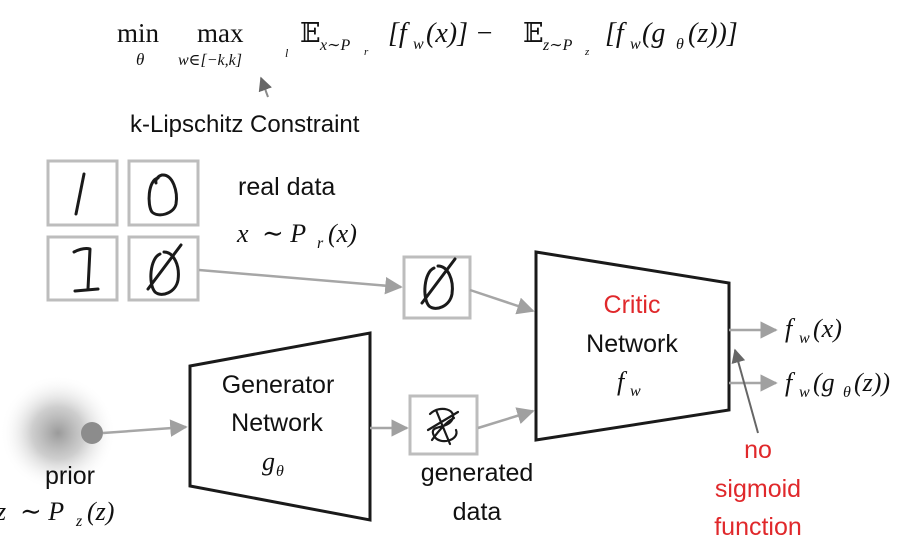  Describe the element at coordinates (824, 382) in the screenshot. I see `output-fake-mid: (g` at that location.